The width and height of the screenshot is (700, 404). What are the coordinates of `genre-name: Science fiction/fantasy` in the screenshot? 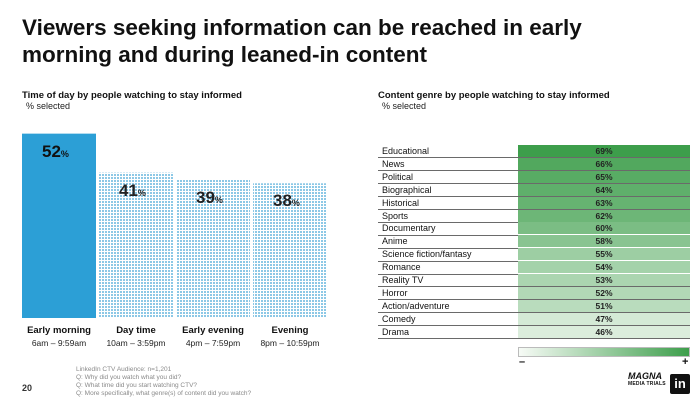 It's located at (427, 254).